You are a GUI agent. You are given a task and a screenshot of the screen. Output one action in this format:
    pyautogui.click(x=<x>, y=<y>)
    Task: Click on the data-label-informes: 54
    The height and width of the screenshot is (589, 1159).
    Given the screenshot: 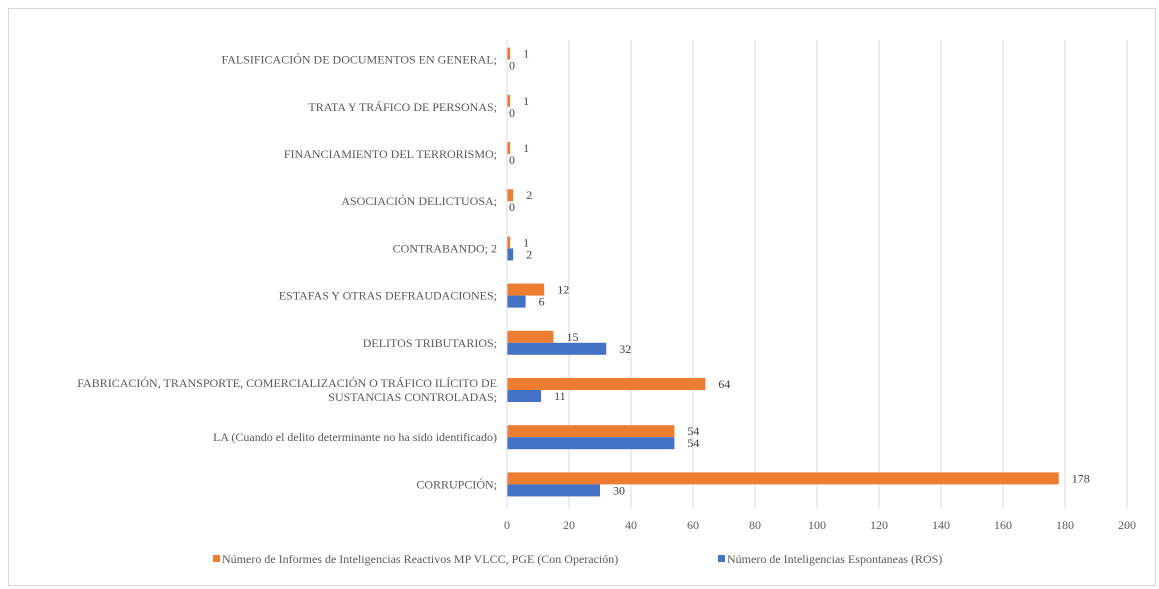 What is the action you would take?
    pyautogui.click(x=693, y=431)
    